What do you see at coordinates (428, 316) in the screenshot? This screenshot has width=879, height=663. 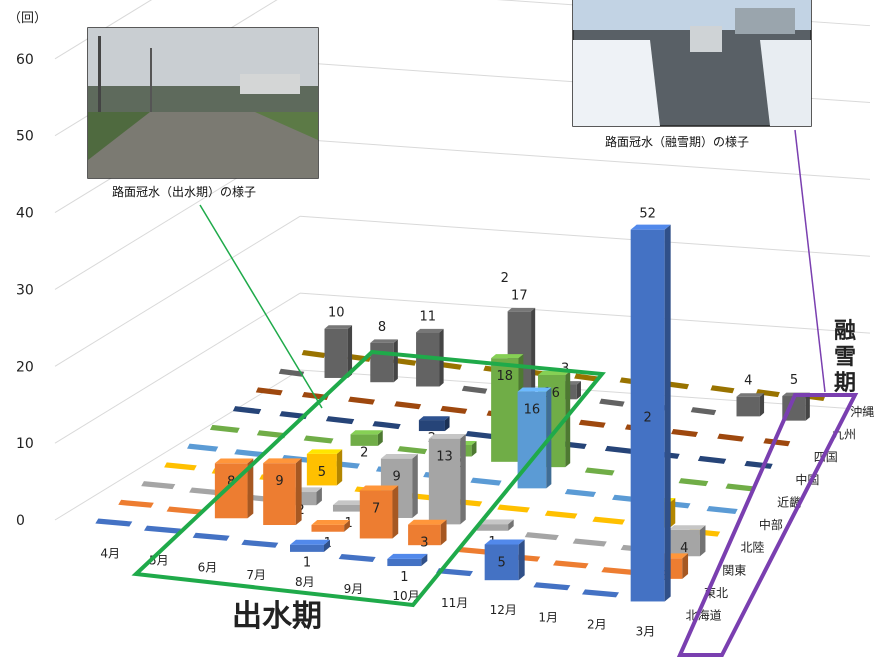 I see `bar-value-label: 11` at bounding box center [428, 316].